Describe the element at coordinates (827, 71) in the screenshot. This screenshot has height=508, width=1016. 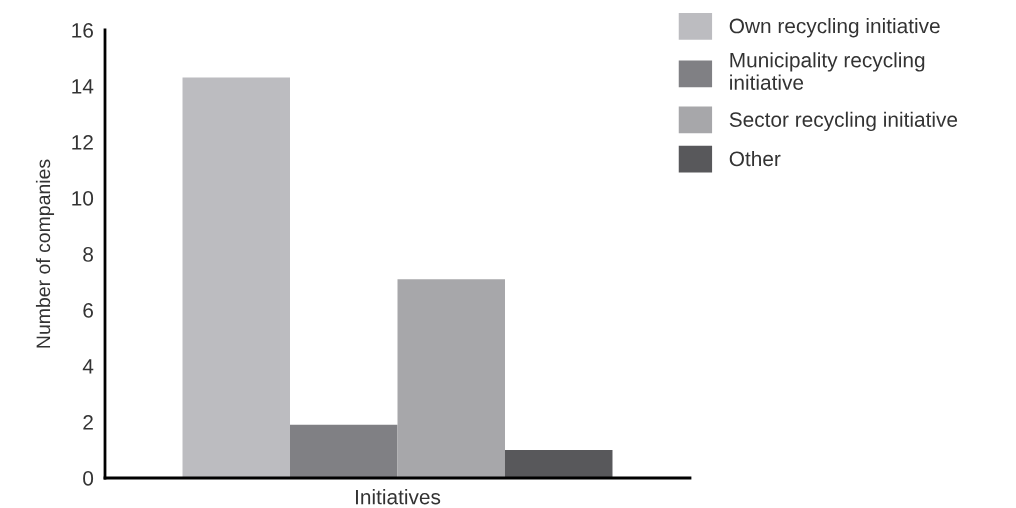
I see `legend-label: Municipality recycling initiative` at that location.